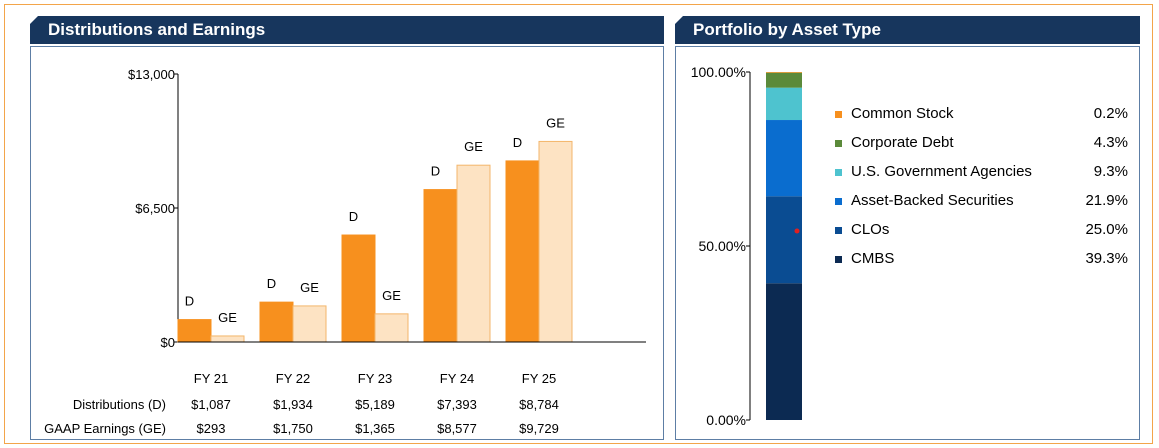 Image resolution: width=1159 pixels, height=448 pixels. What do you see at coordinates (1110, 171) in the screenshot?
I see `legend-value: 9.3%` at bounding box center [1110, 171].